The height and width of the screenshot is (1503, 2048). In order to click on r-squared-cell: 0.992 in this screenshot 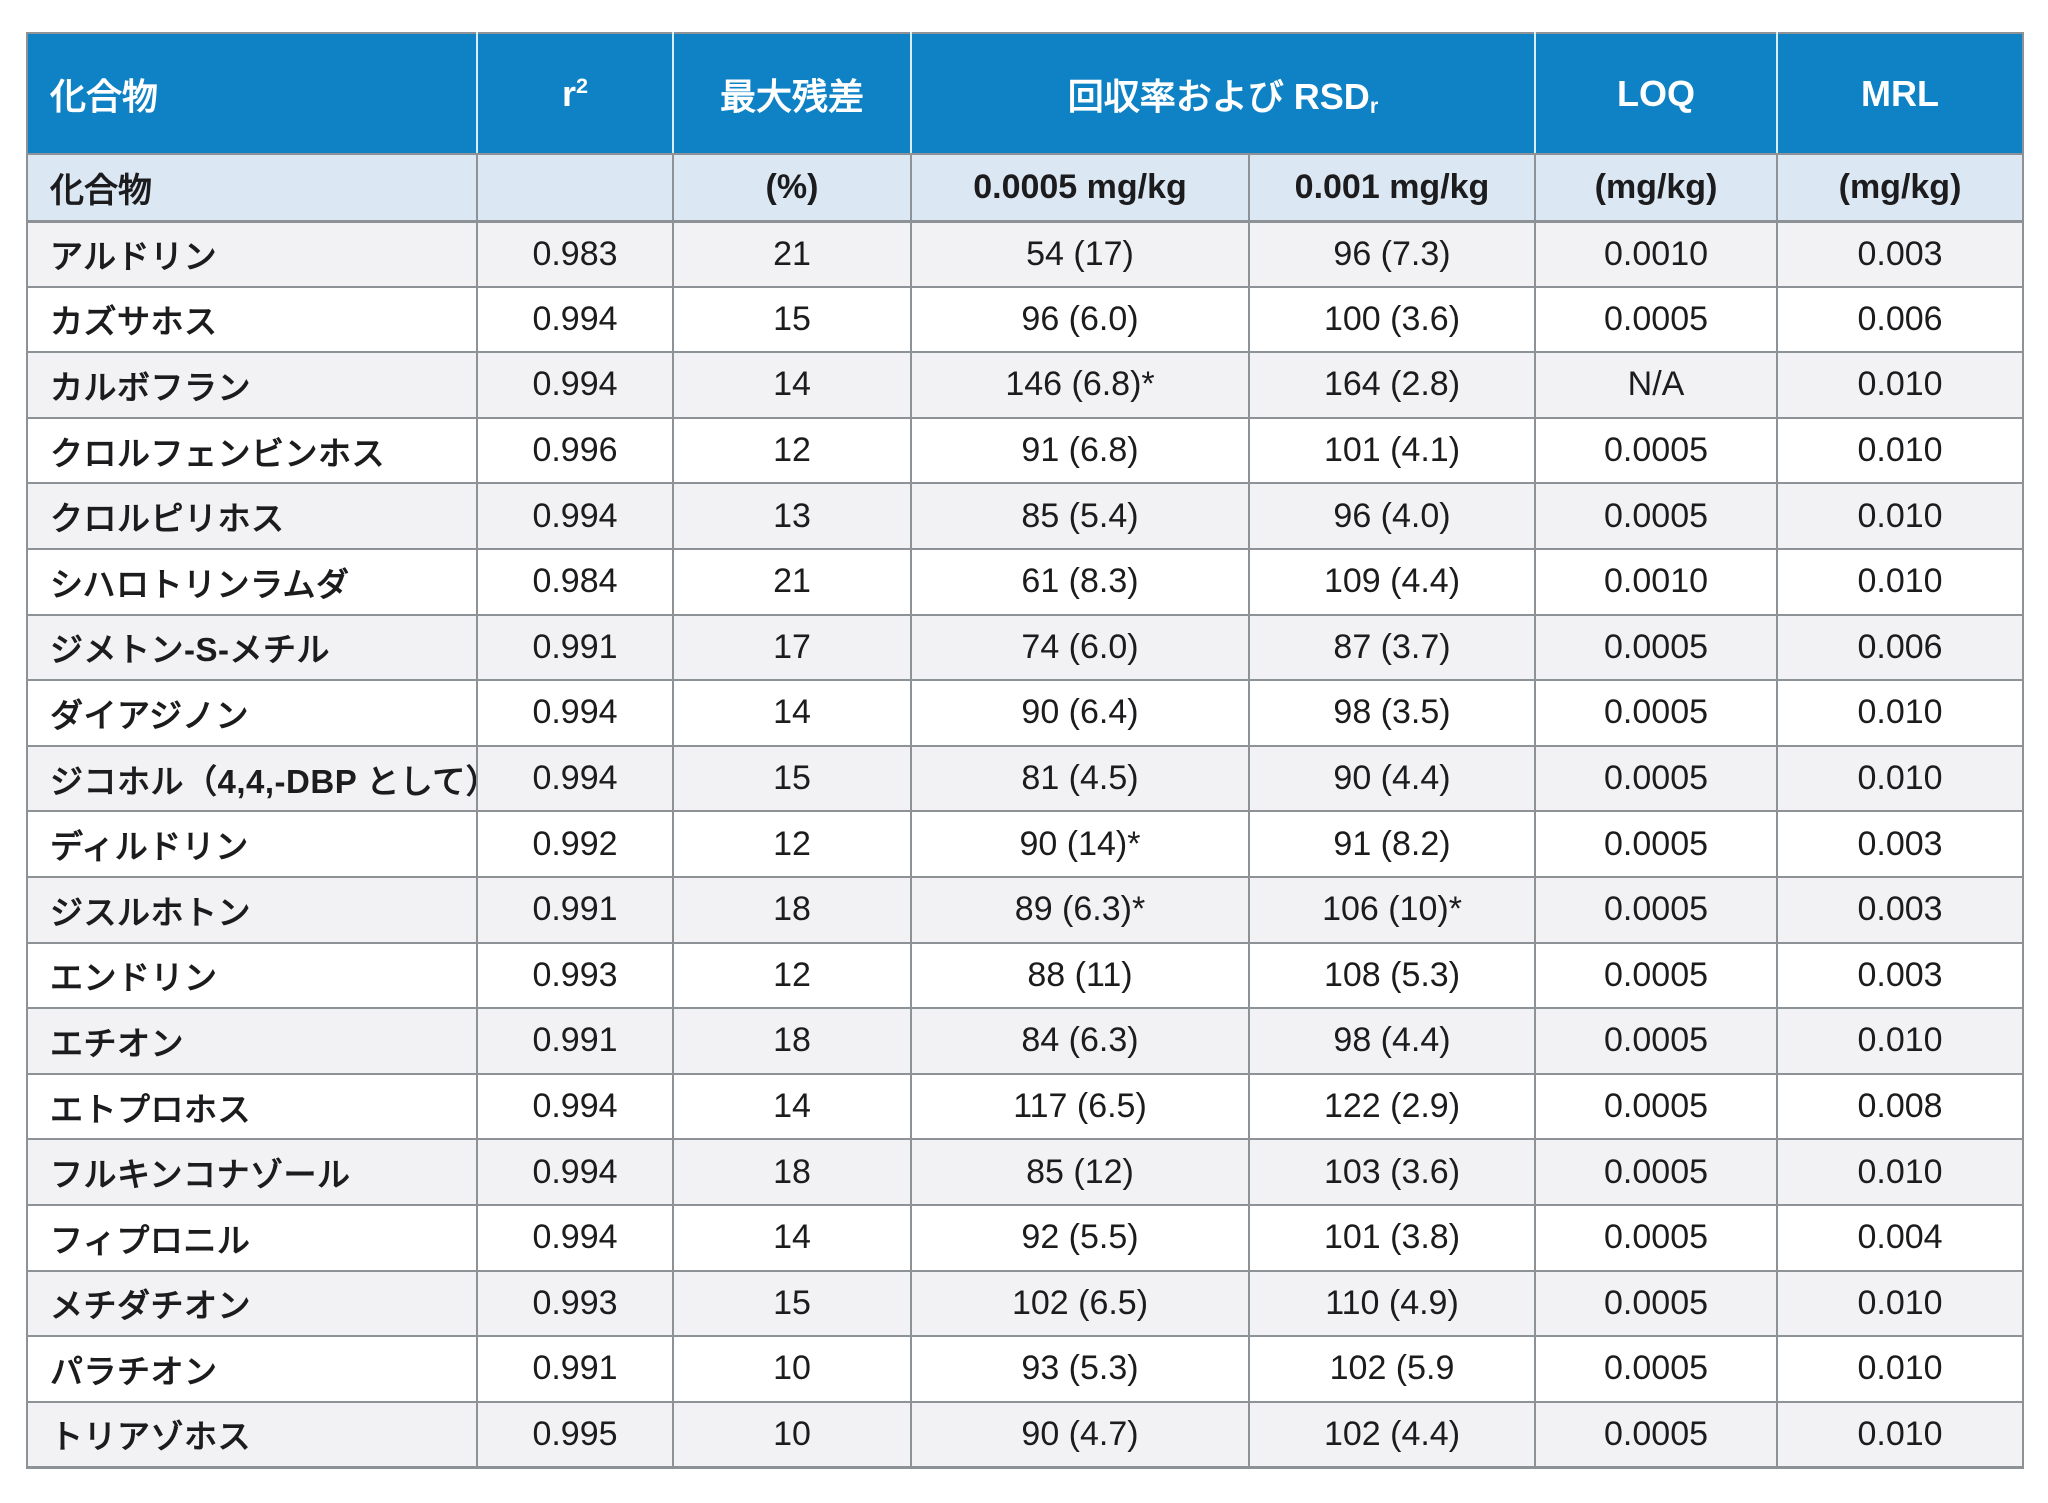, I will do `click(575, 844)`.